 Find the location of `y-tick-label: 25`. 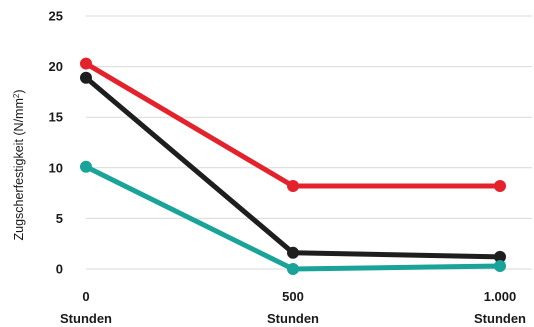

y-tick-label: 25 is located at coordinates (56, 16).